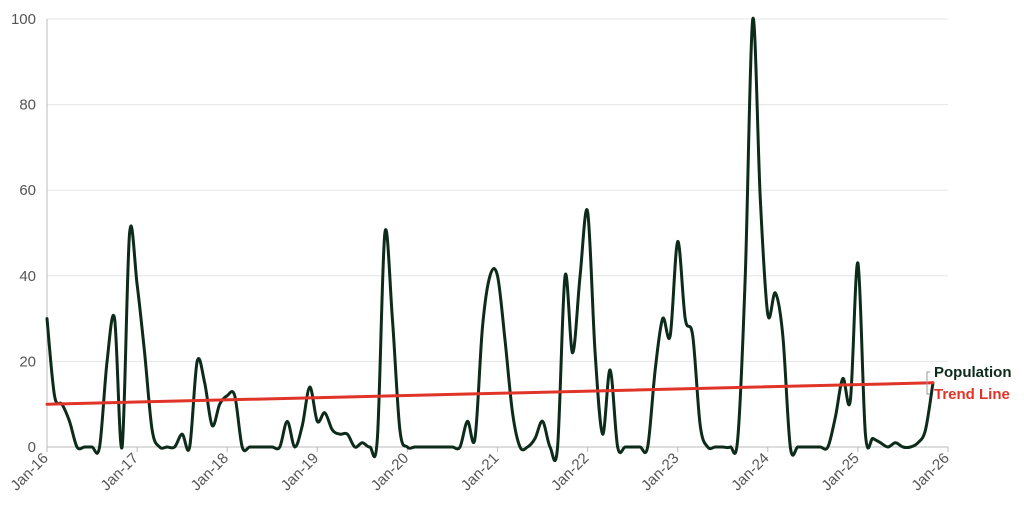  I want to click on x-tick-label: Jan-16, so click(29, 472).